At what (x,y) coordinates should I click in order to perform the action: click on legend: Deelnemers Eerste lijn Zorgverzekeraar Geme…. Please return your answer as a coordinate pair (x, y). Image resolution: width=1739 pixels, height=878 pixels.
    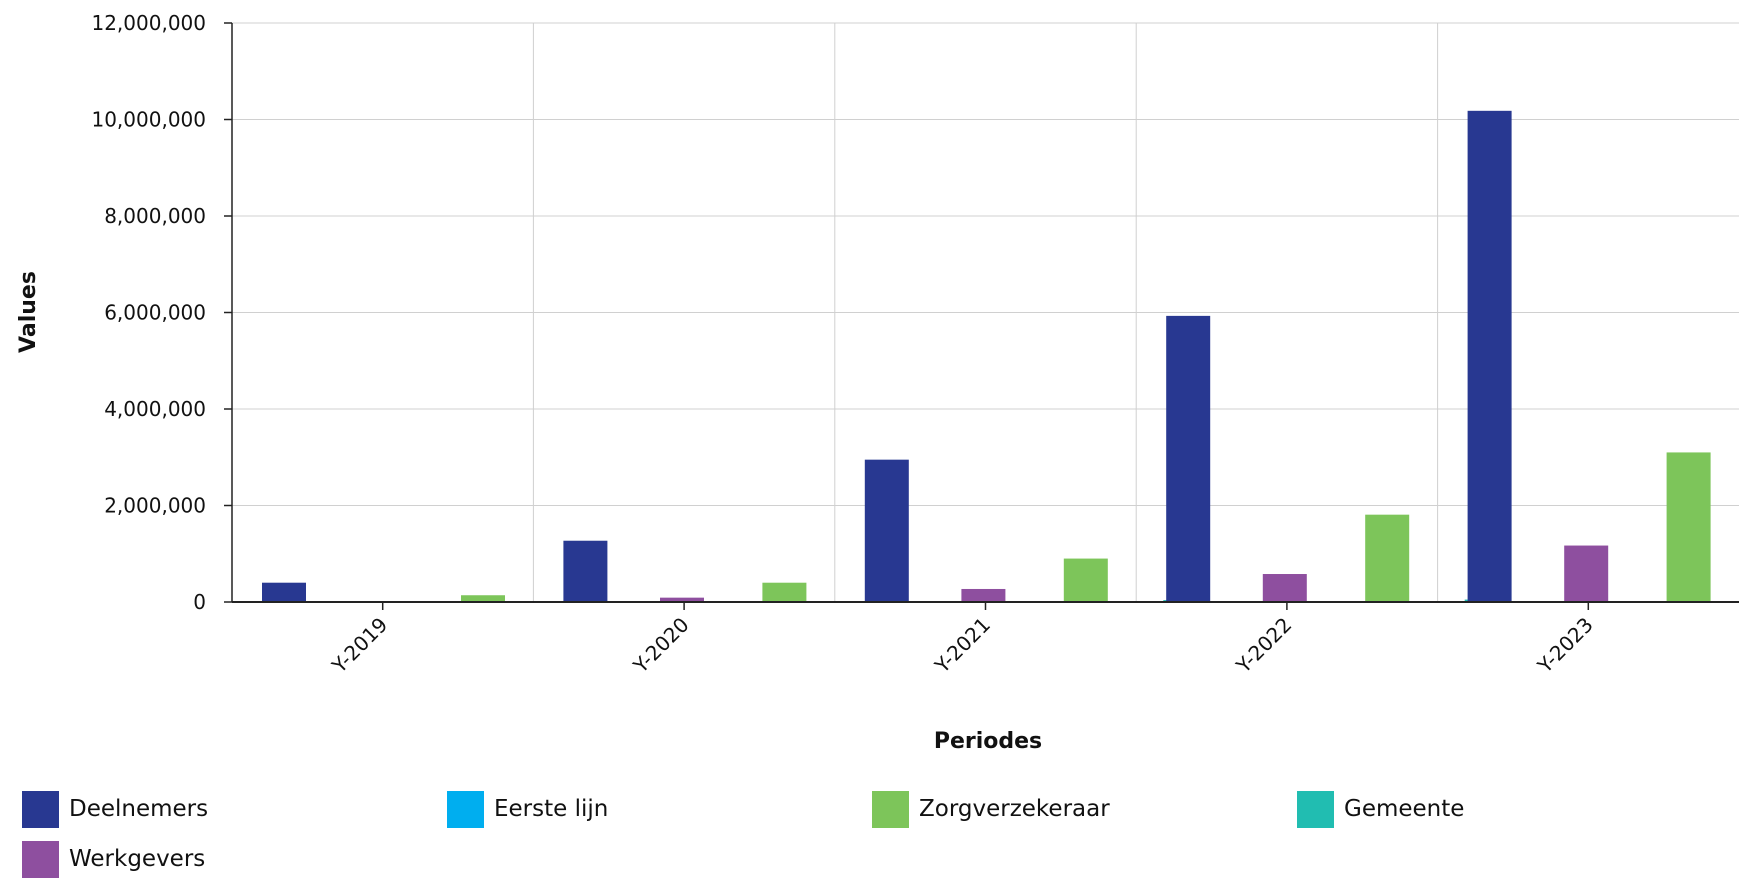
    Looking at the image, I should click on (872, 834).